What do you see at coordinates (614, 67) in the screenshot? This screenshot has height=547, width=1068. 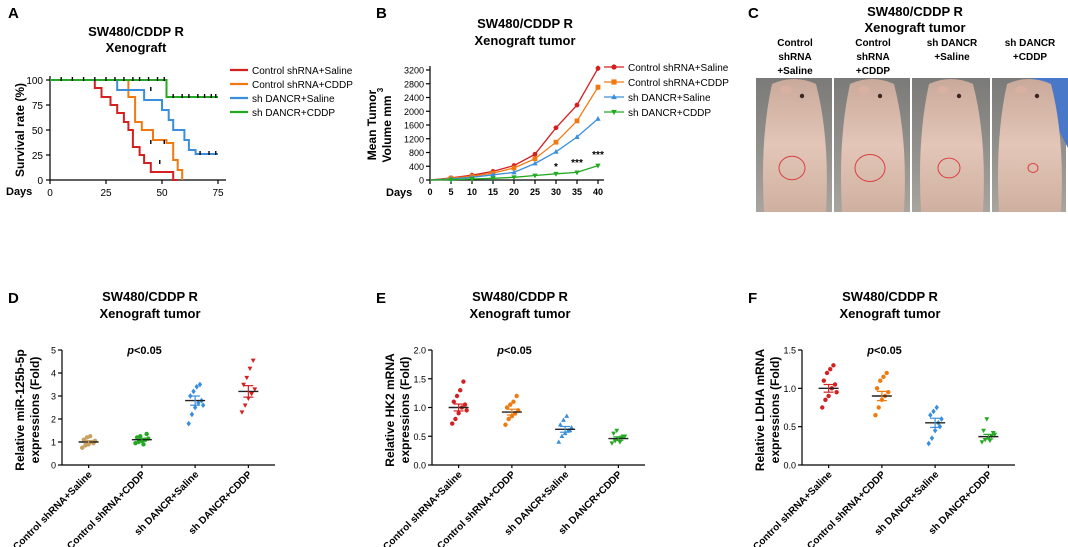 I see `panel-b-legend-marker` at bounding box center [614, 67].